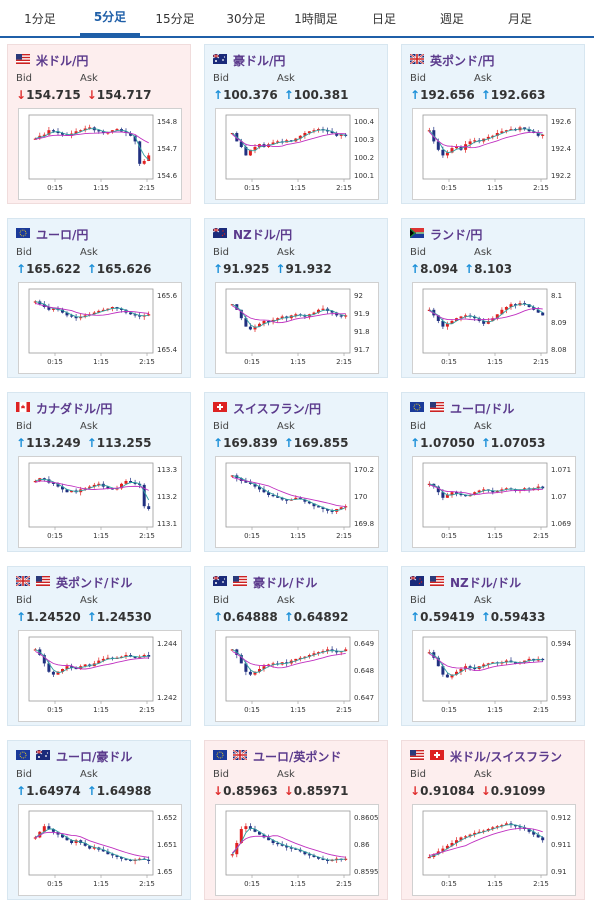  What do you see at coordinates (110, 18) in the screenshot?
I see `tab-5min: 5分足` at bounding box center [110, 18].